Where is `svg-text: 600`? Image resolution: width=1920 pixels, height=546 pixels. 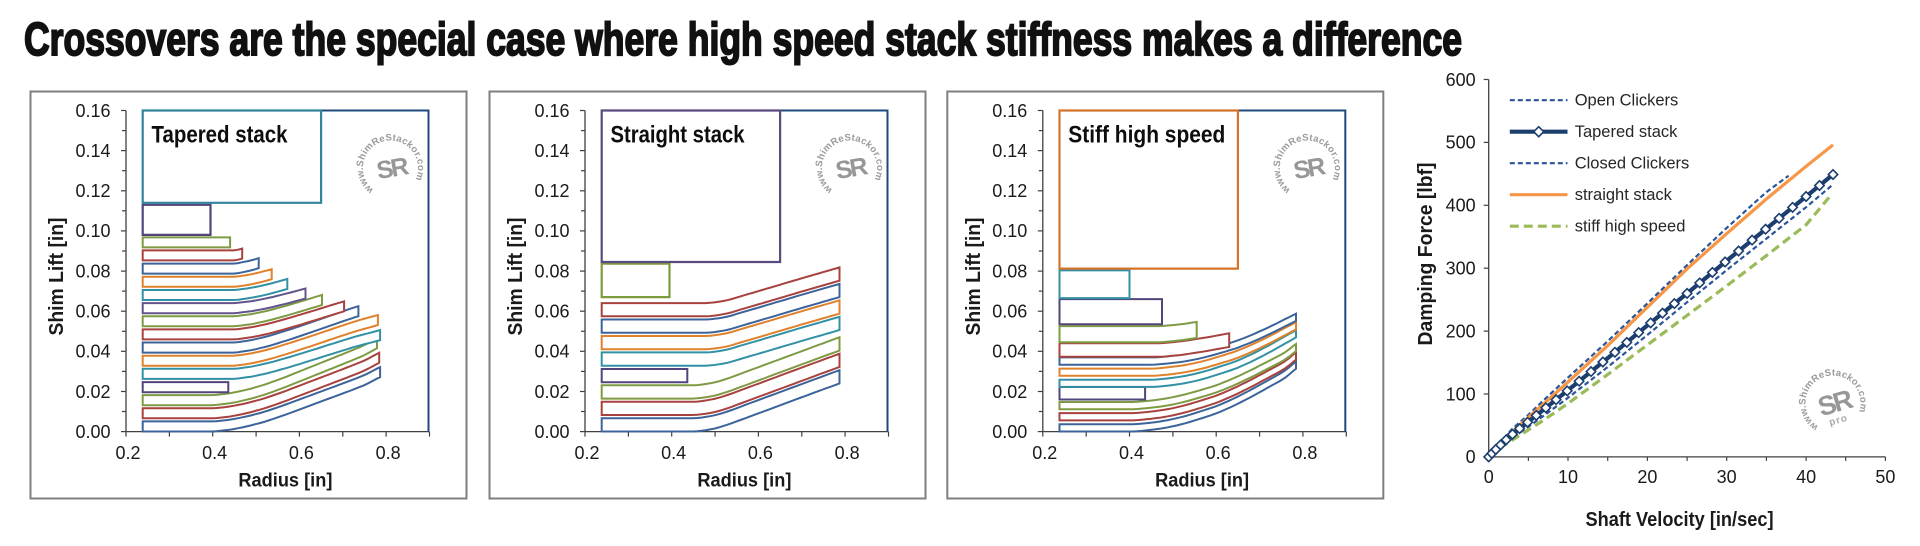 svg-text: 600 is located at coordinates (1461, 80).